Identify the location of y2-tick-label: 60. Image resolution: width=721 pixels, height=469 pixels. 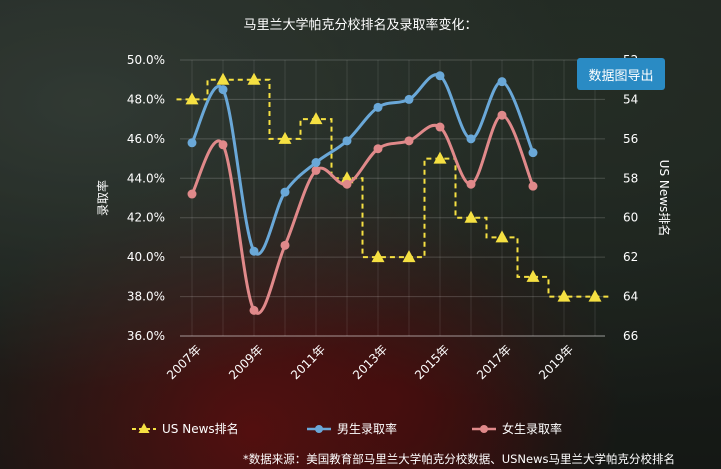
(630, 218).